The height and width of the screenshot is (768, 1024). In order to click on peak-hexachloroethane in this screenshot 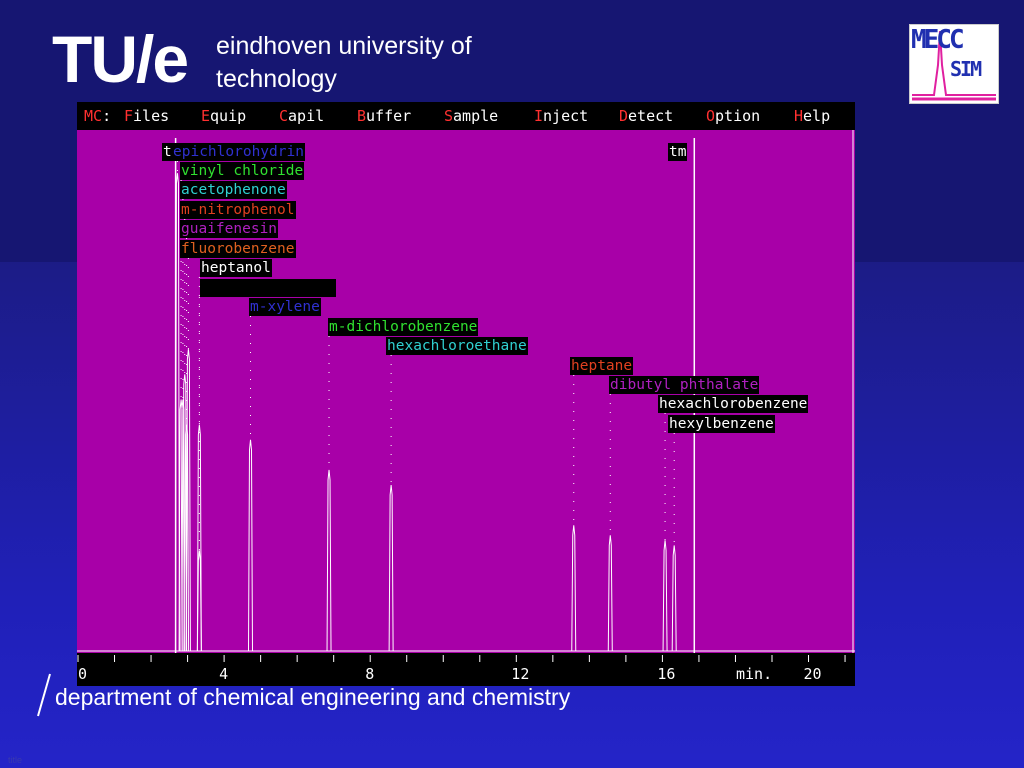, I will do `click(391, 568)`.